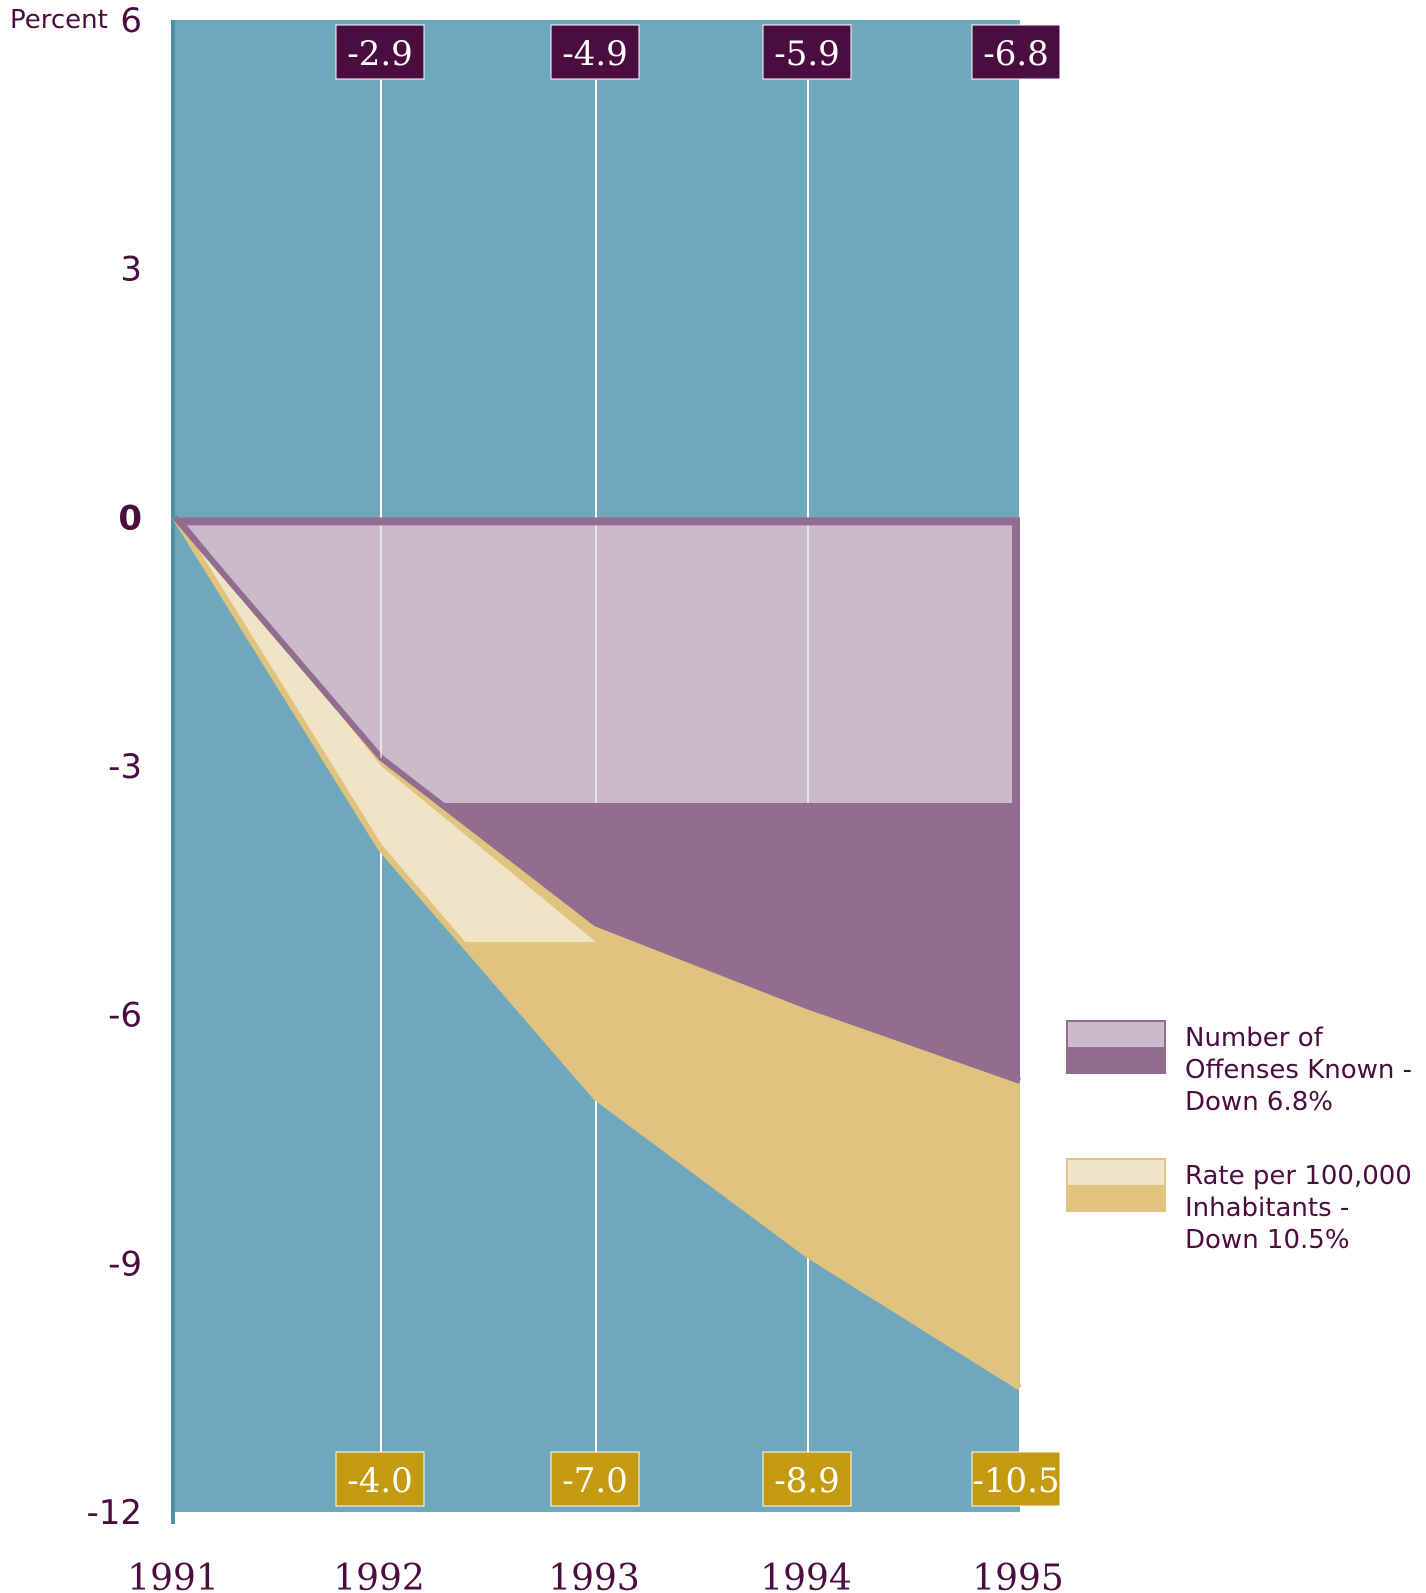  I want to click on offenses-data-label-text: -4.9, so click(595, 54).